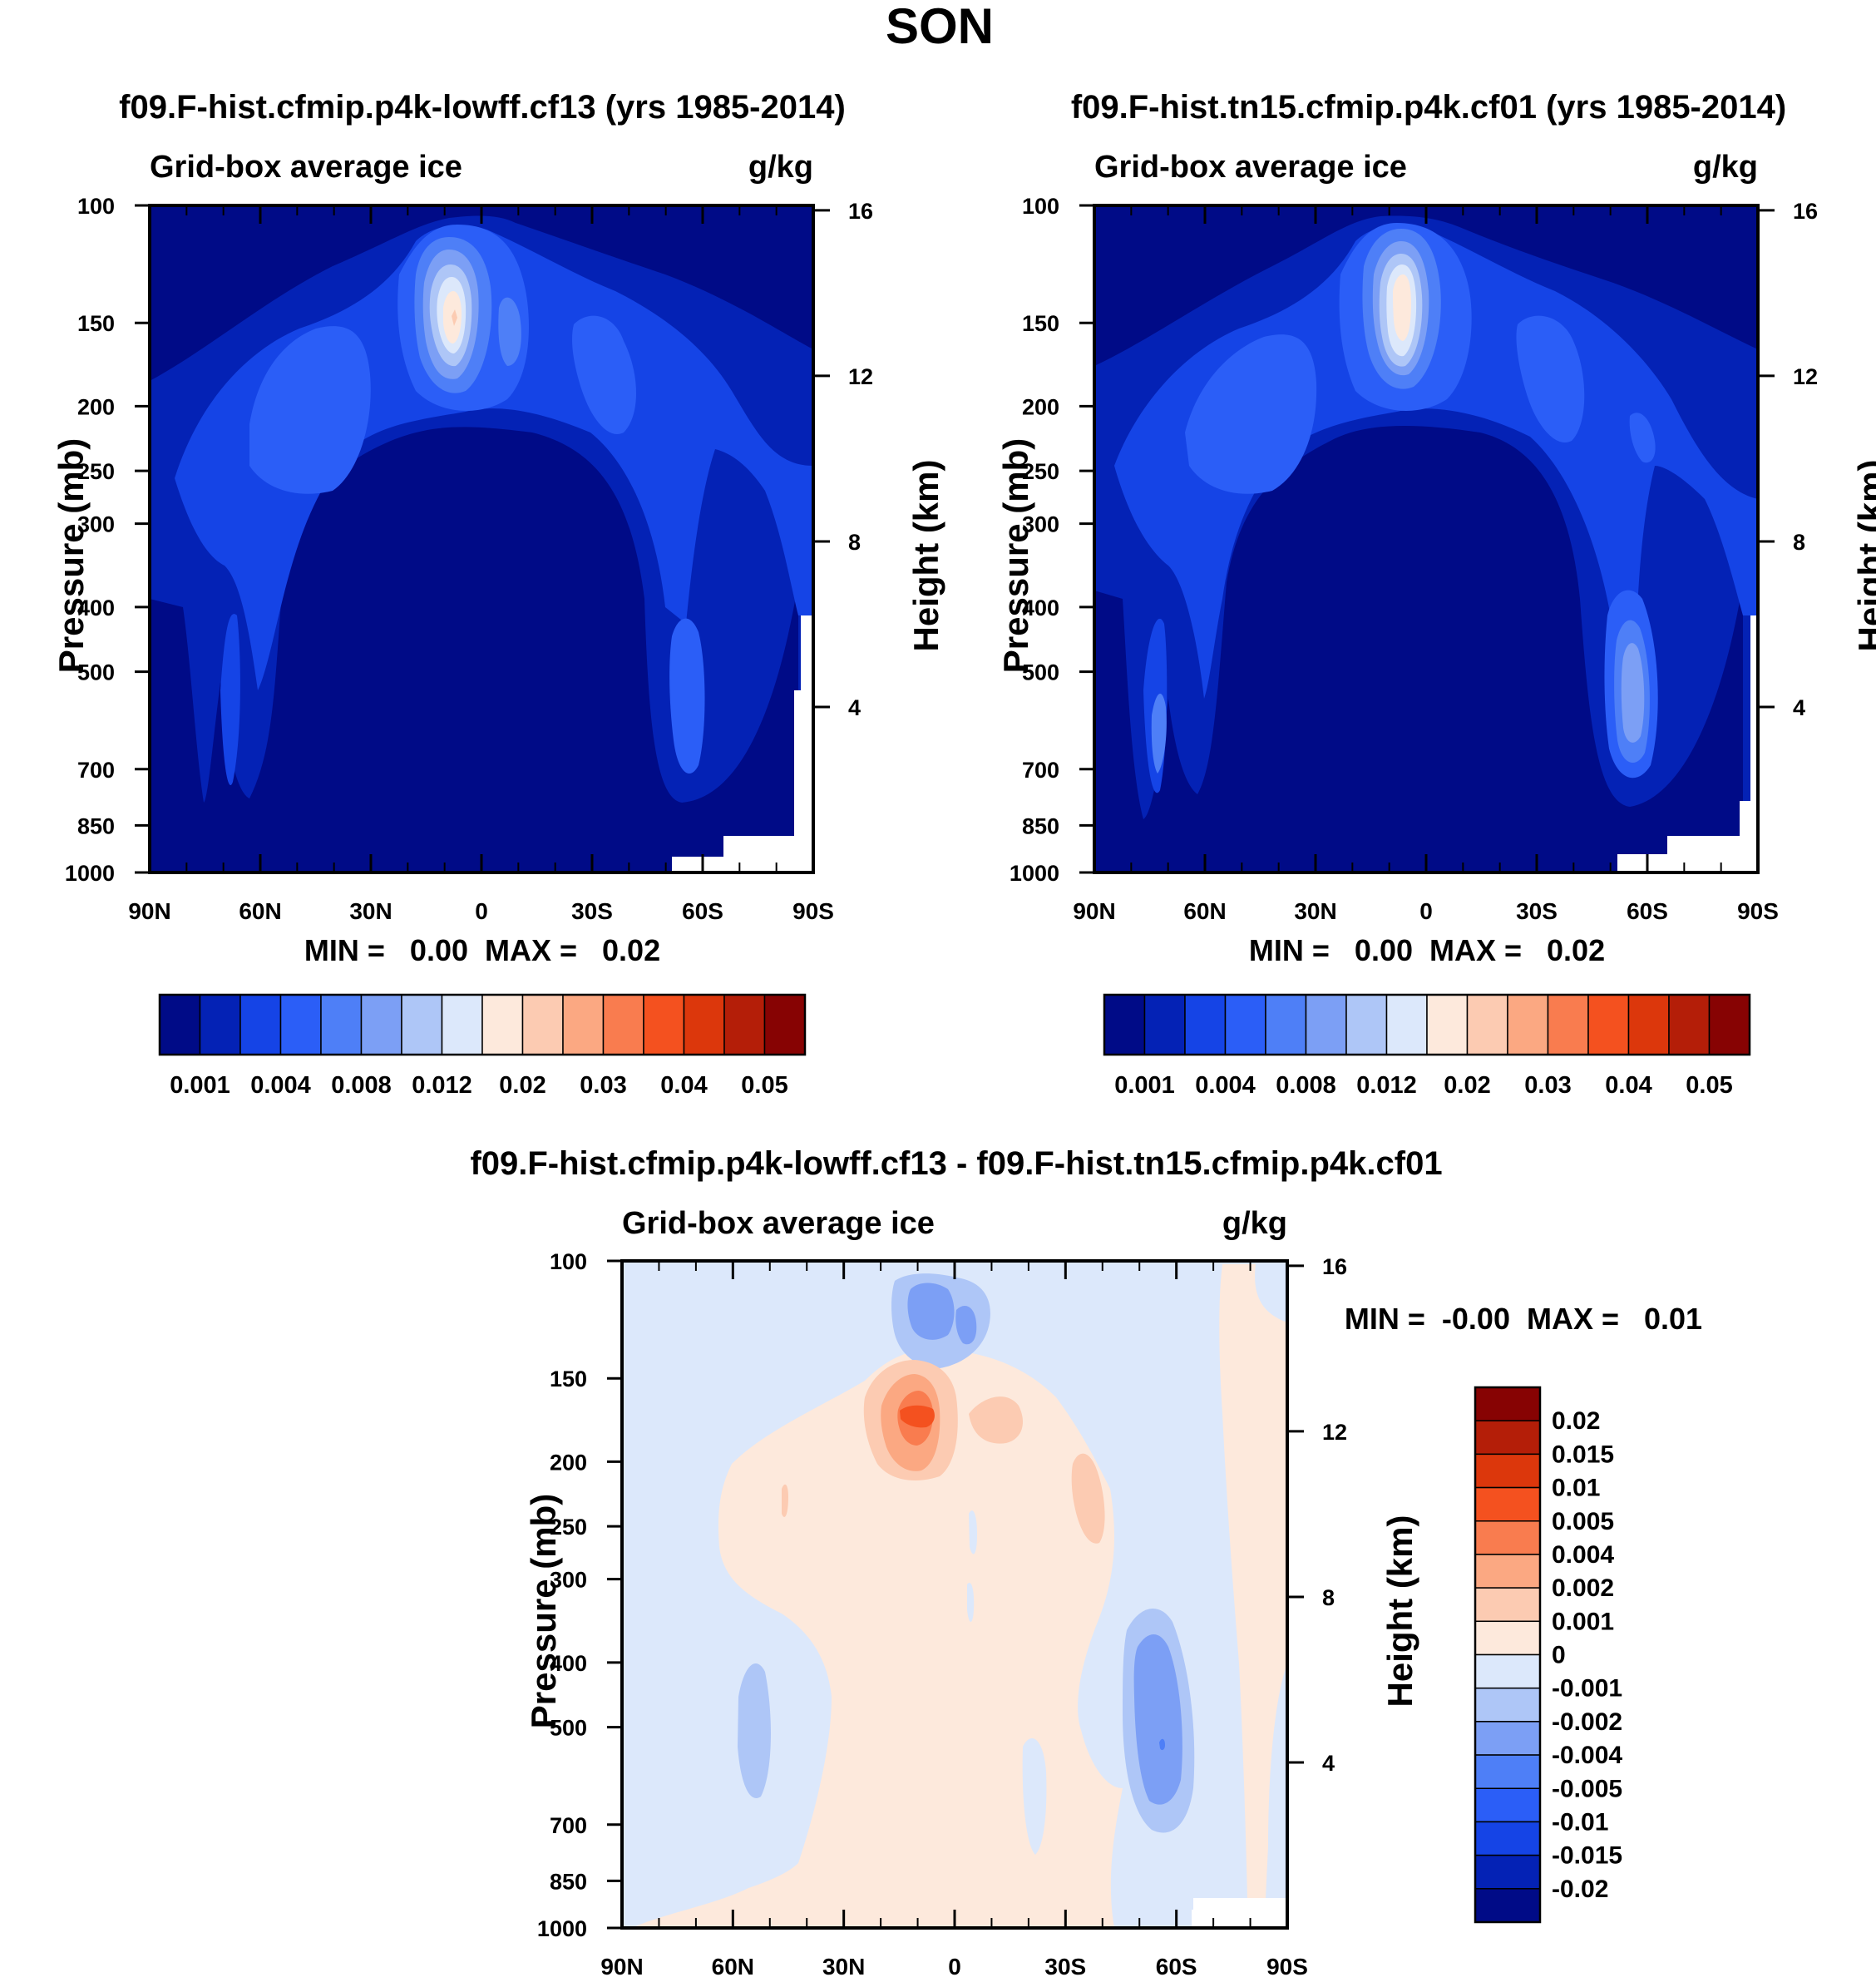 The image size is (1876, 1987). What do you see at coordinates (1328, 1764) in the screenshot?
I see `y2-tick-label: 4` at bounding box center [1328, 1764].